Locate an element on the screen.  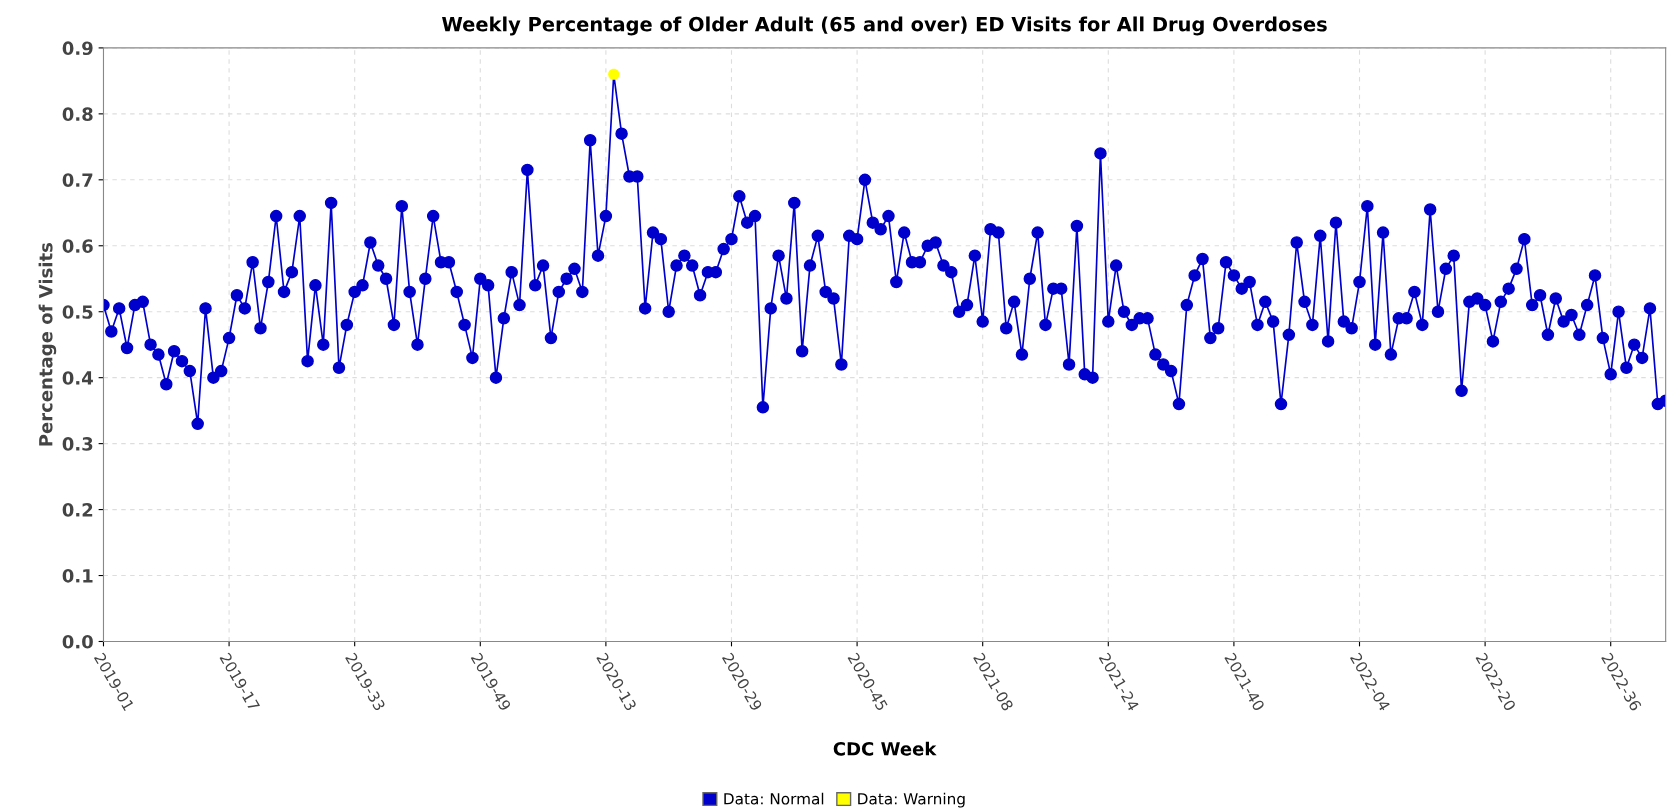
y-axis-title: Percentage of Visits is located at coordinates (47, 344).